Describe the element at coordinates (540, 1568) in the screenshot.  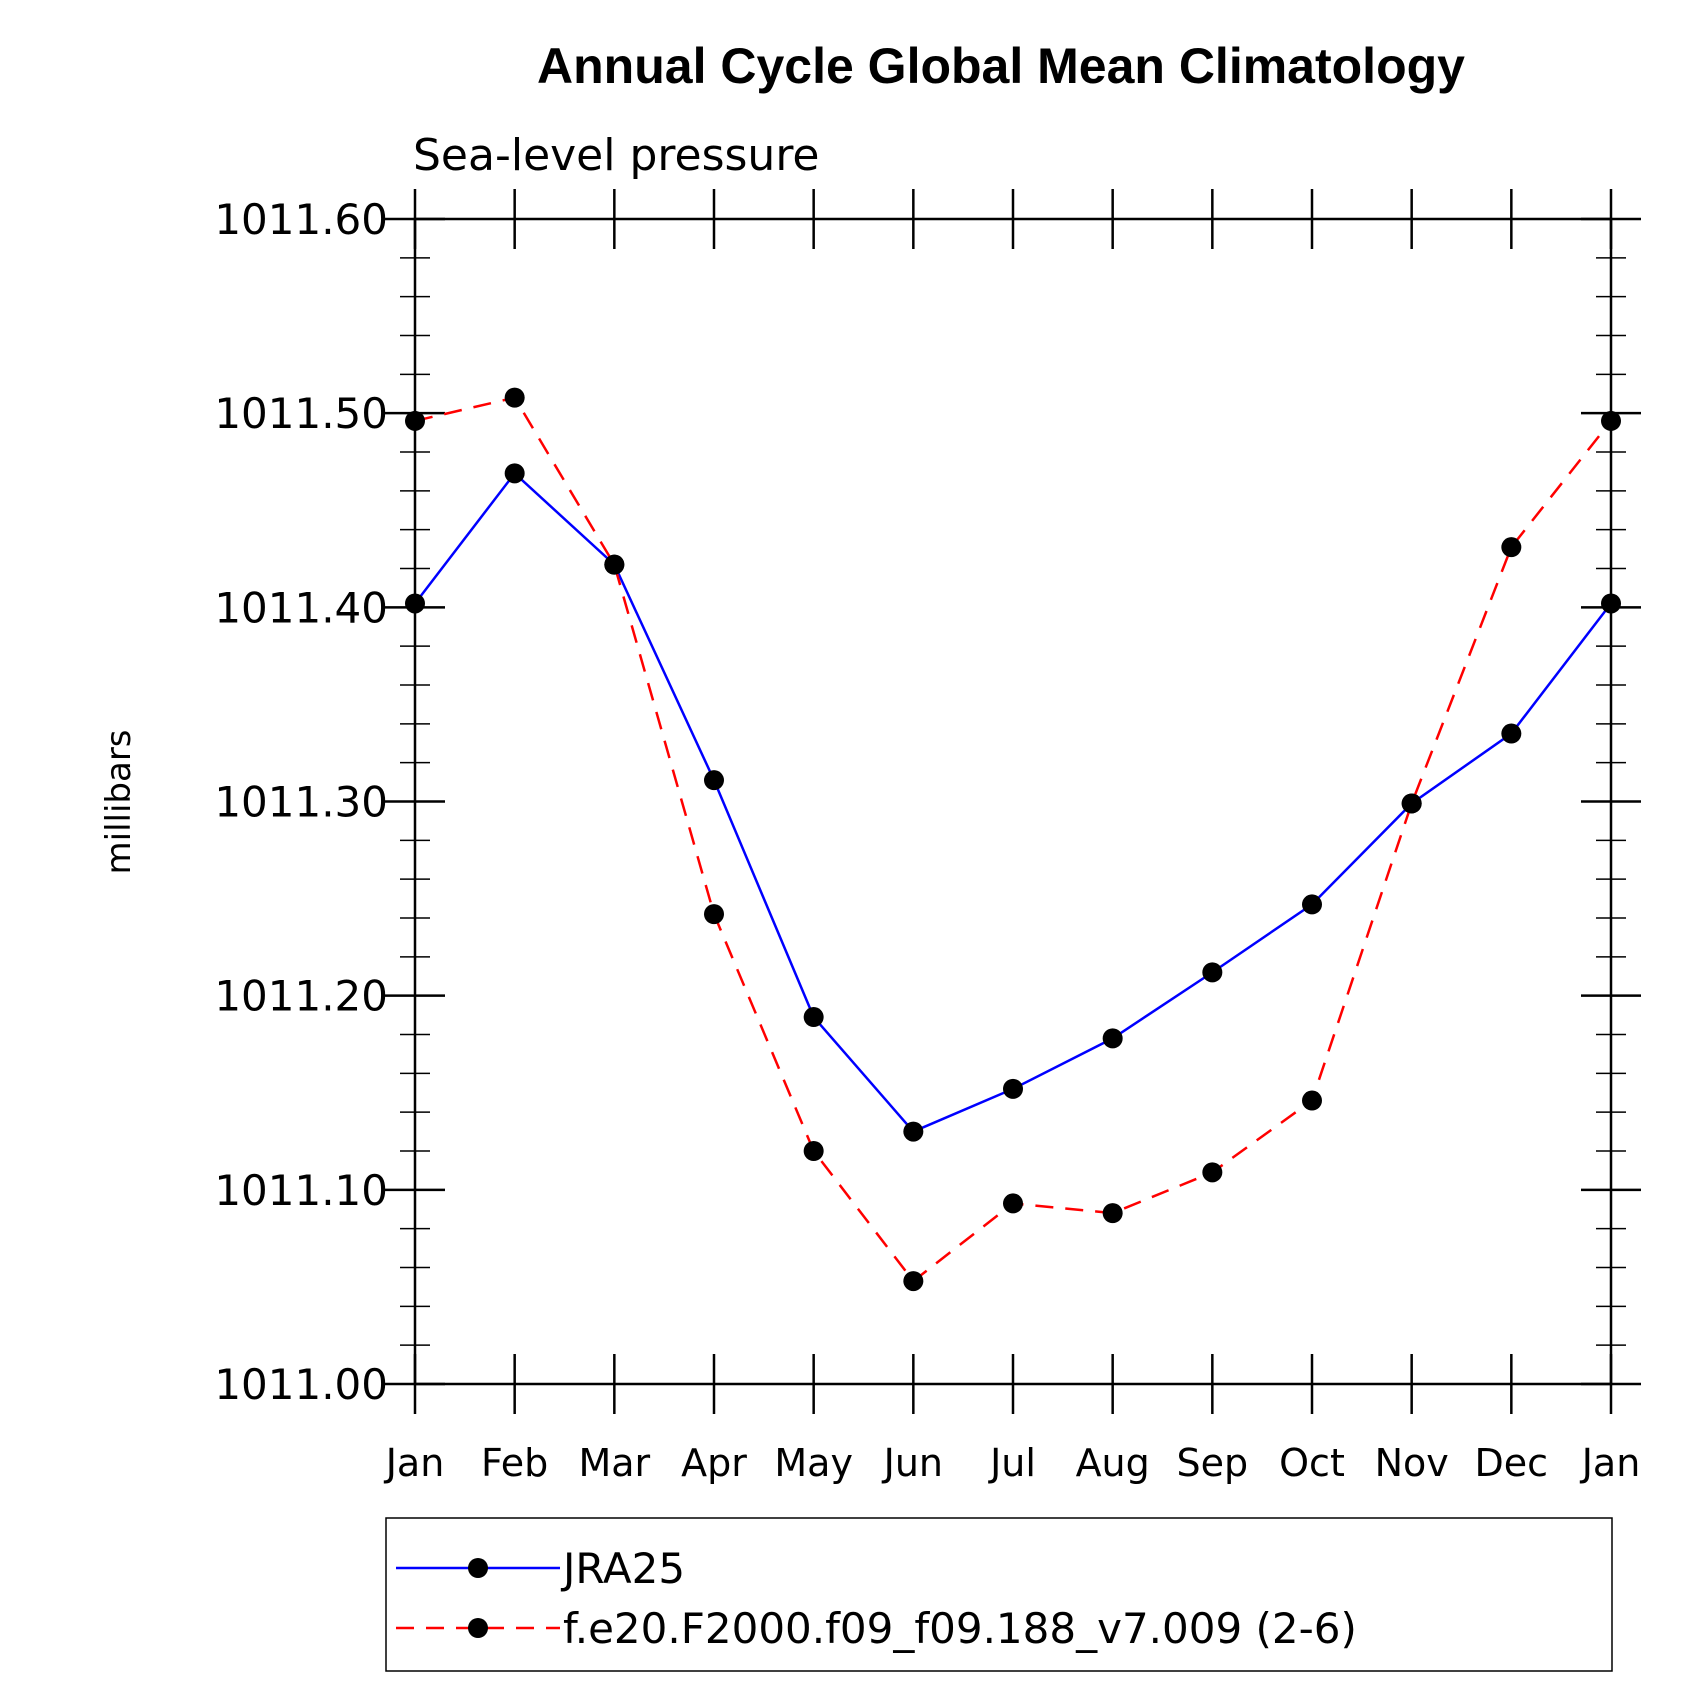
I see `legend-entry-0: JRA25` at that location.